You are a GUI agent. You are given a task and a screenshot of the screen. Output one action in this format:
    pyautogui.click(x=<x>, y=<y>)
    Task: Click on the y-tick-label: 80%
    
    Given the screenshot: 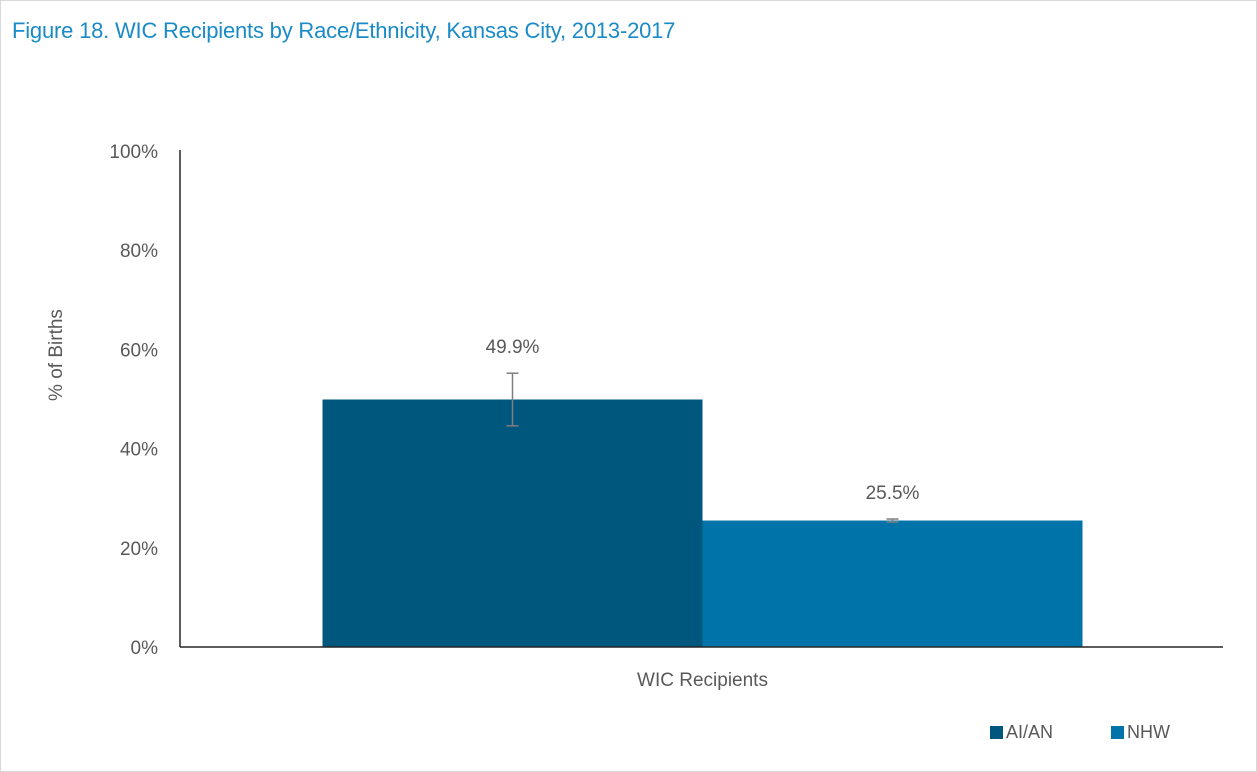 What is the action you would take?
    pyautogui.click(x=139, y=251)
    